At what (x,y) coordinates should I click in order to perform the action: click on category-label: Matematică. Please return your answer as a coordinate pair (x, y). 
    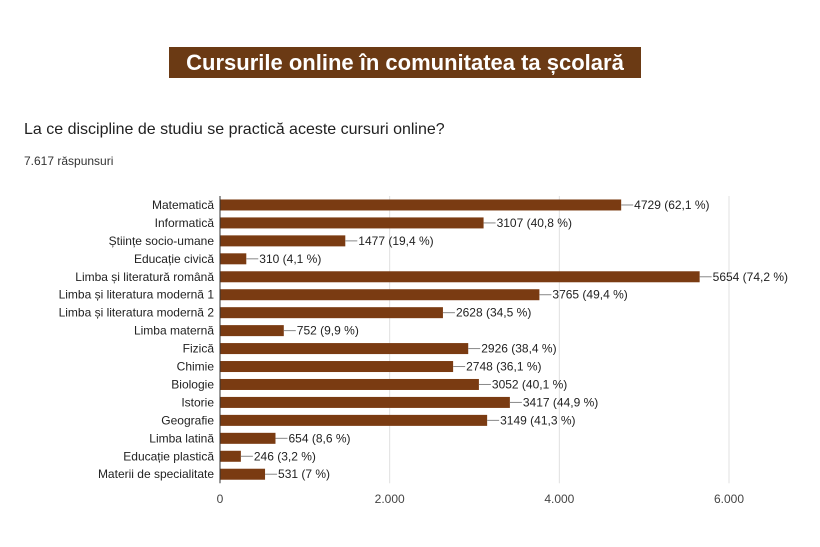
    Looking at the image, I should click on (183, 205).